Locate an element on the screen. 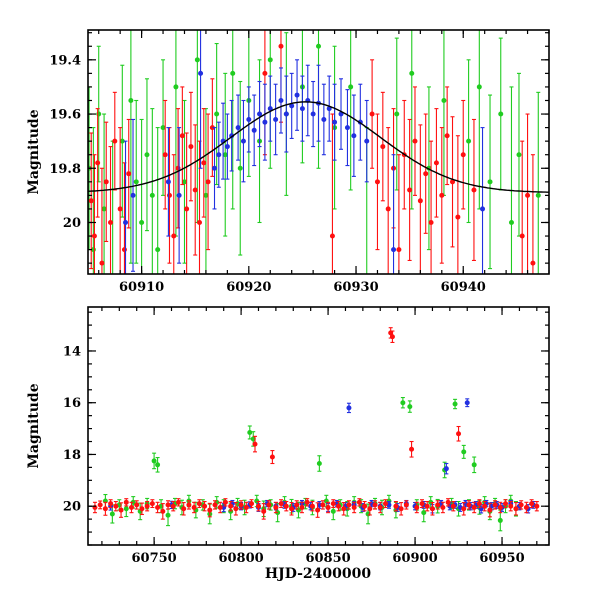 This screenshot has width=600, height=600. y-tick-label: 19.8 is located at coordinates (65, 169).